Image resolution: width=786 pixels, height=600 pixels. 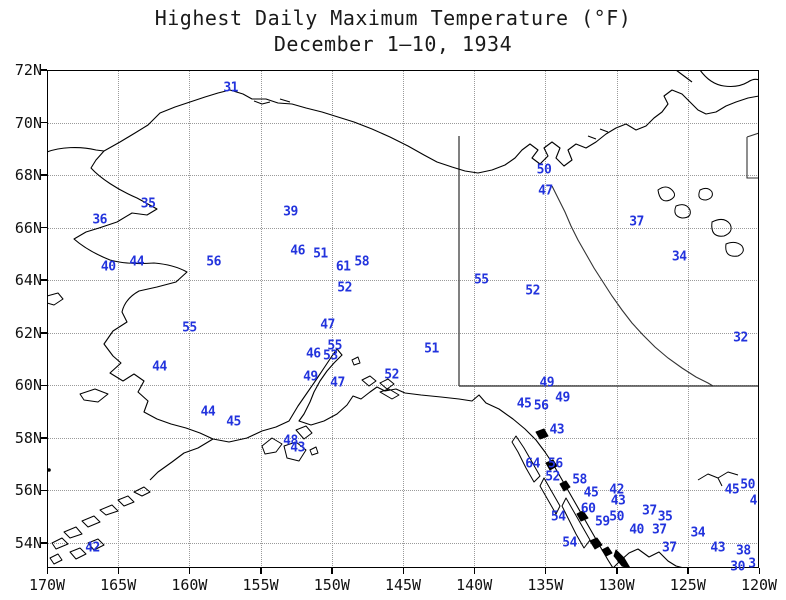 What do you see at coordinates (737, 567) in the screenshot?
I see `station-temperature-value: 30` at bounding box center [737, 567].